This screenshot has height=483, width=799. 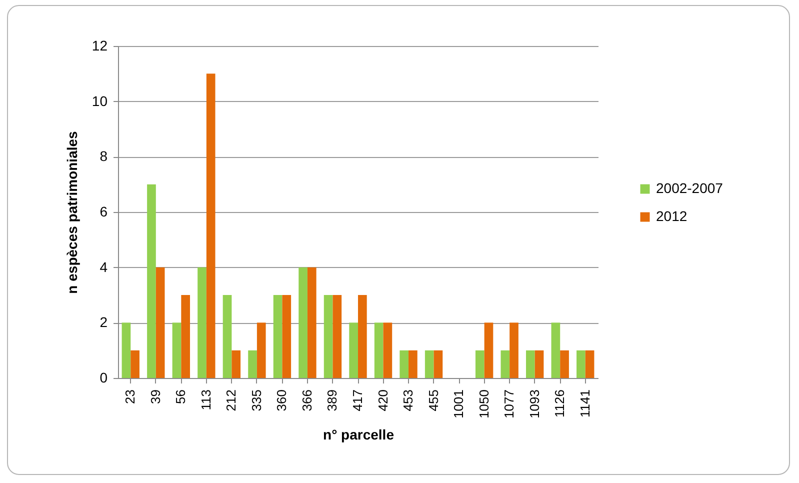 What do you see at coordinates (358, 434) in the screenshot?
I see `x-axis-title: n° parcelle` at bounding box center [358, 434].